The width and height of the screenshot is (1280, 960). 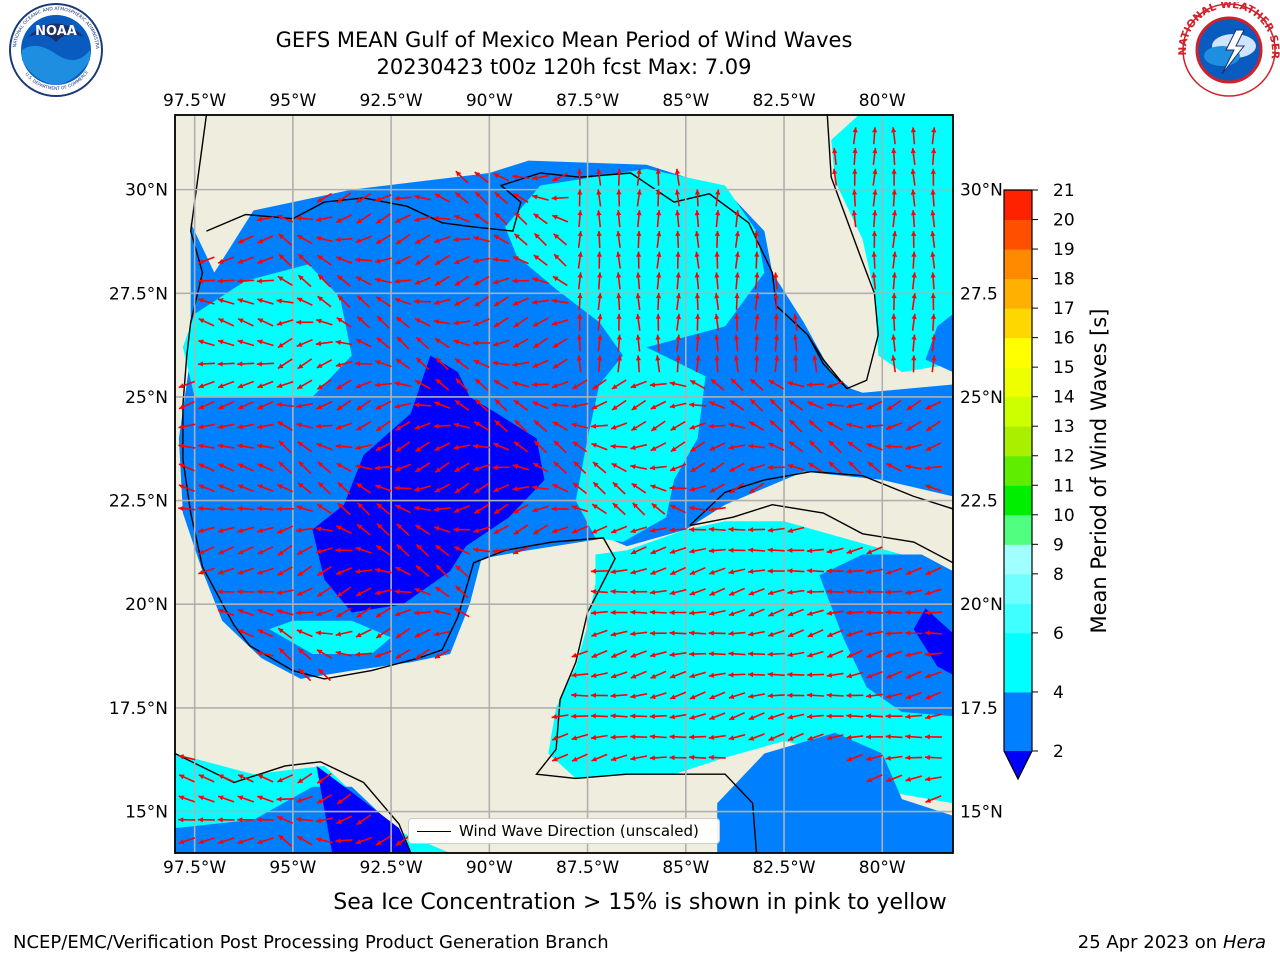 I want to click on northeast-gulf-cyan, so click(x=635, y=258).